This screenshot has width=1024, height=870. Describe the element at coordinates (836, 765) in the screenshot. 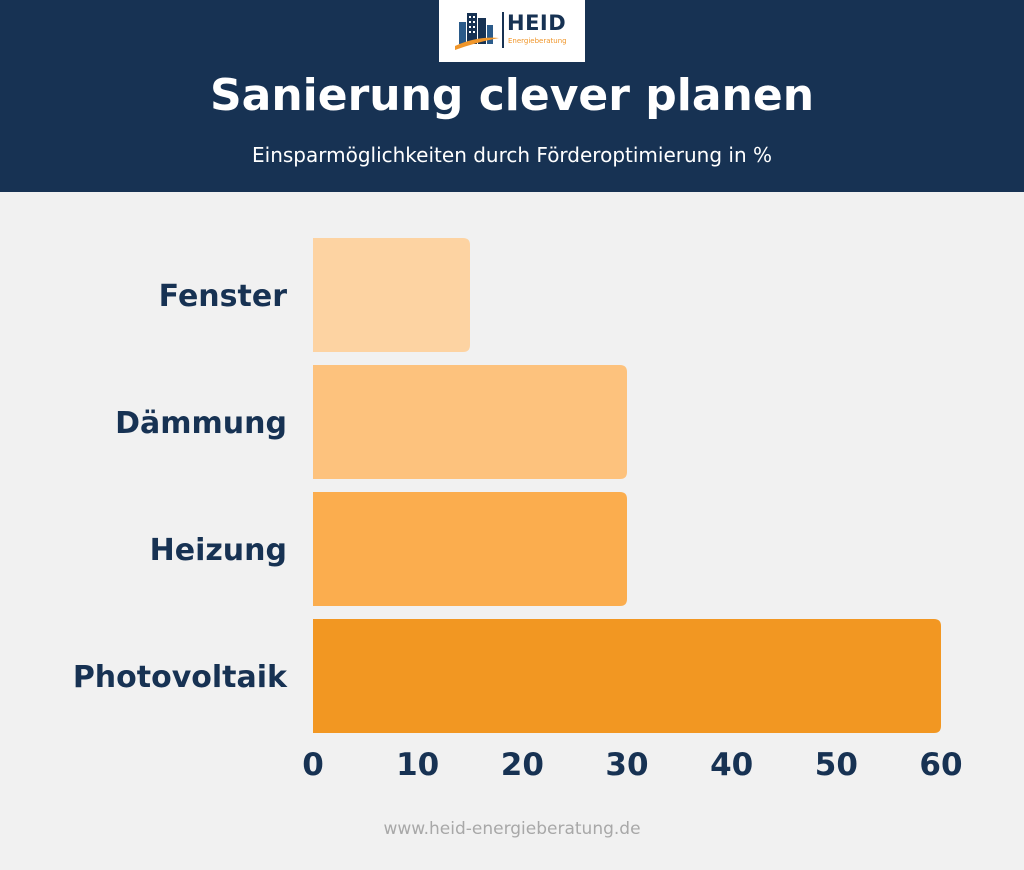

I see `x-tick-label-50: 50` at that location.